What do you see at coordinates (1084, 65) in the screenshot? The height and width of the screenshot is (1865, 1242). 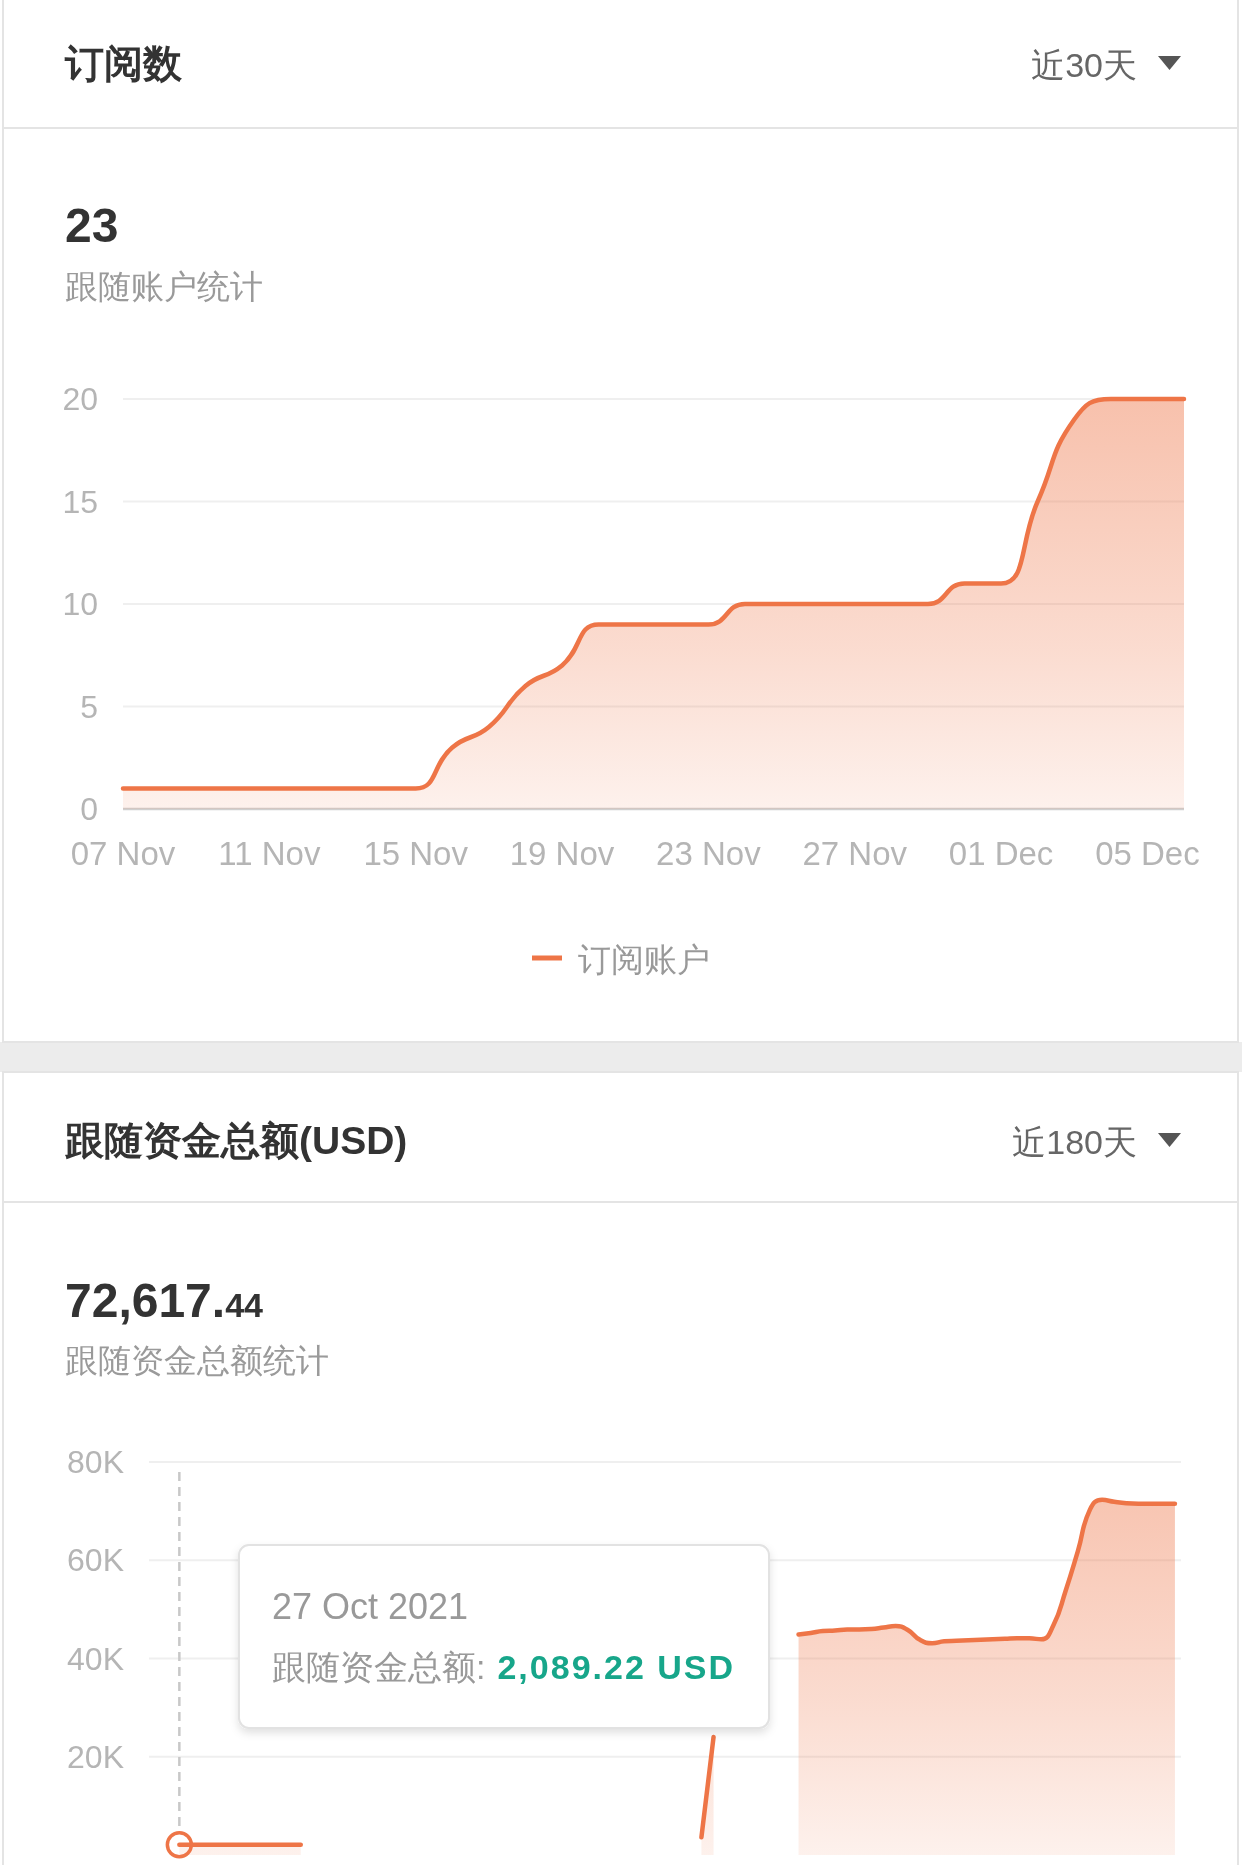 I see `text: 近30天` at bounding box center [1084, 65].